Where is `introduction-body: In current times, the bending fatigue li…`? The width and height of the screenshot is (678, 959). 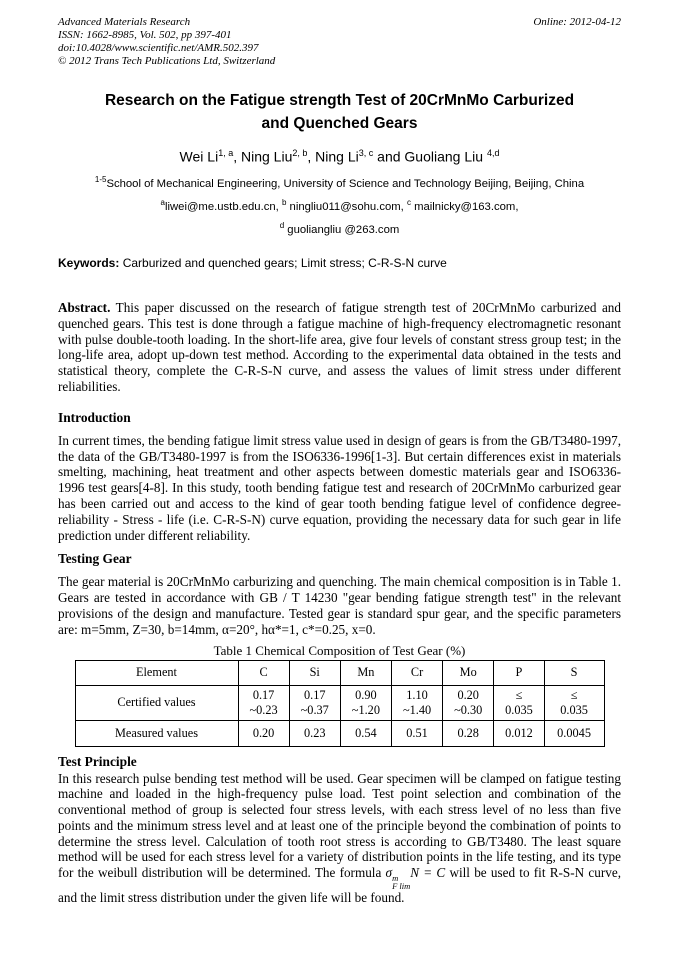
introduction-body: In current times, the bending fatigue li… is located at coordinates (339, 487).